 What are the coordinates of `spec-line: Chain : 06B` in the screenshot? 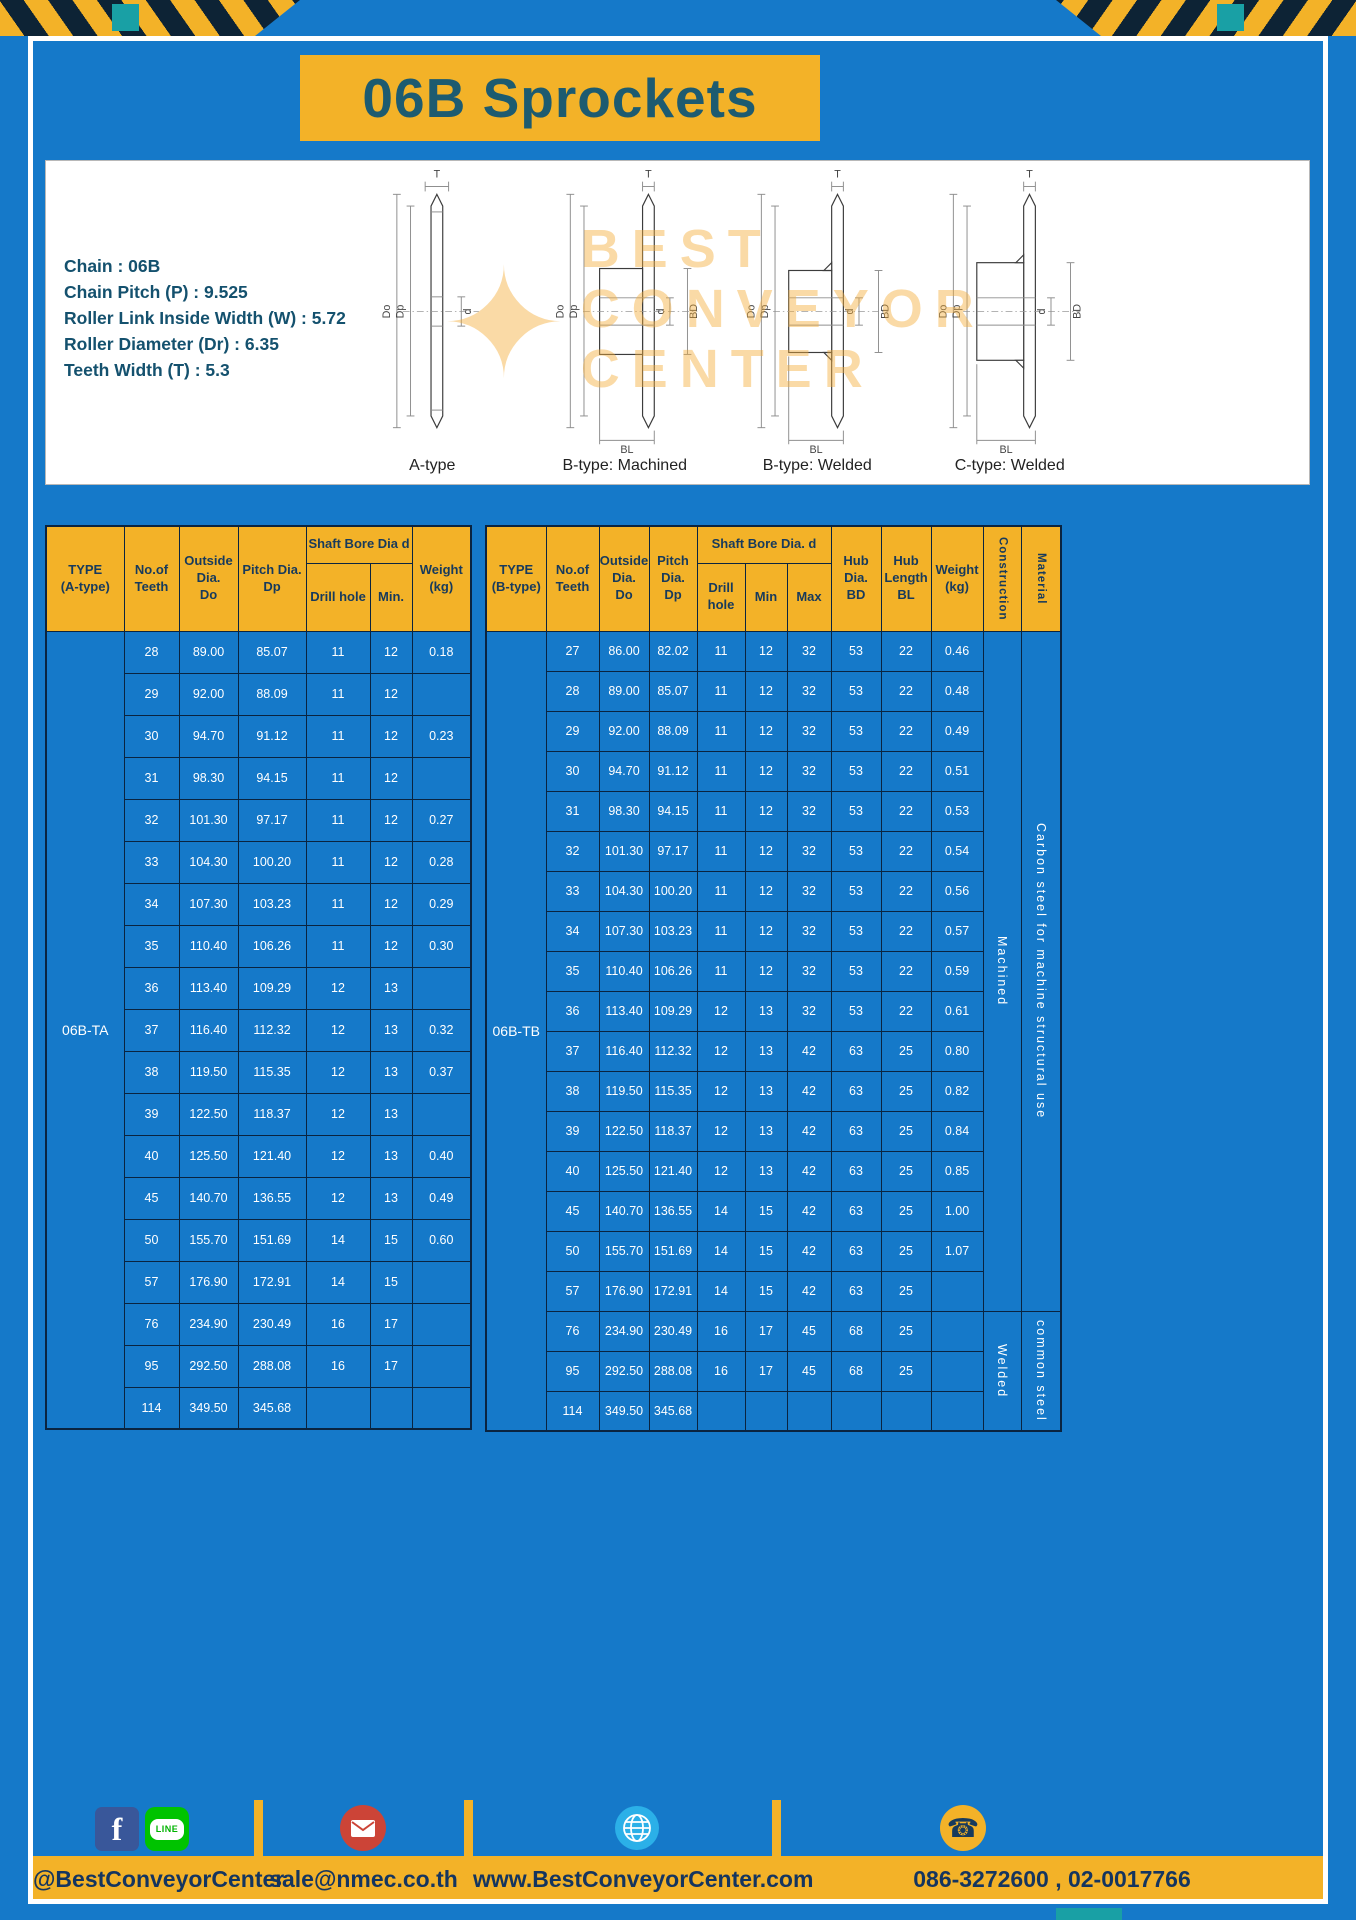 It's located at (112, 266).